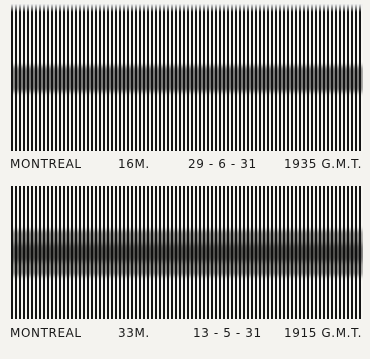  Describe the element at coordinates (222, 164) in the screenshot. I see `caption-date: 29 - 6 - 31` at that location.